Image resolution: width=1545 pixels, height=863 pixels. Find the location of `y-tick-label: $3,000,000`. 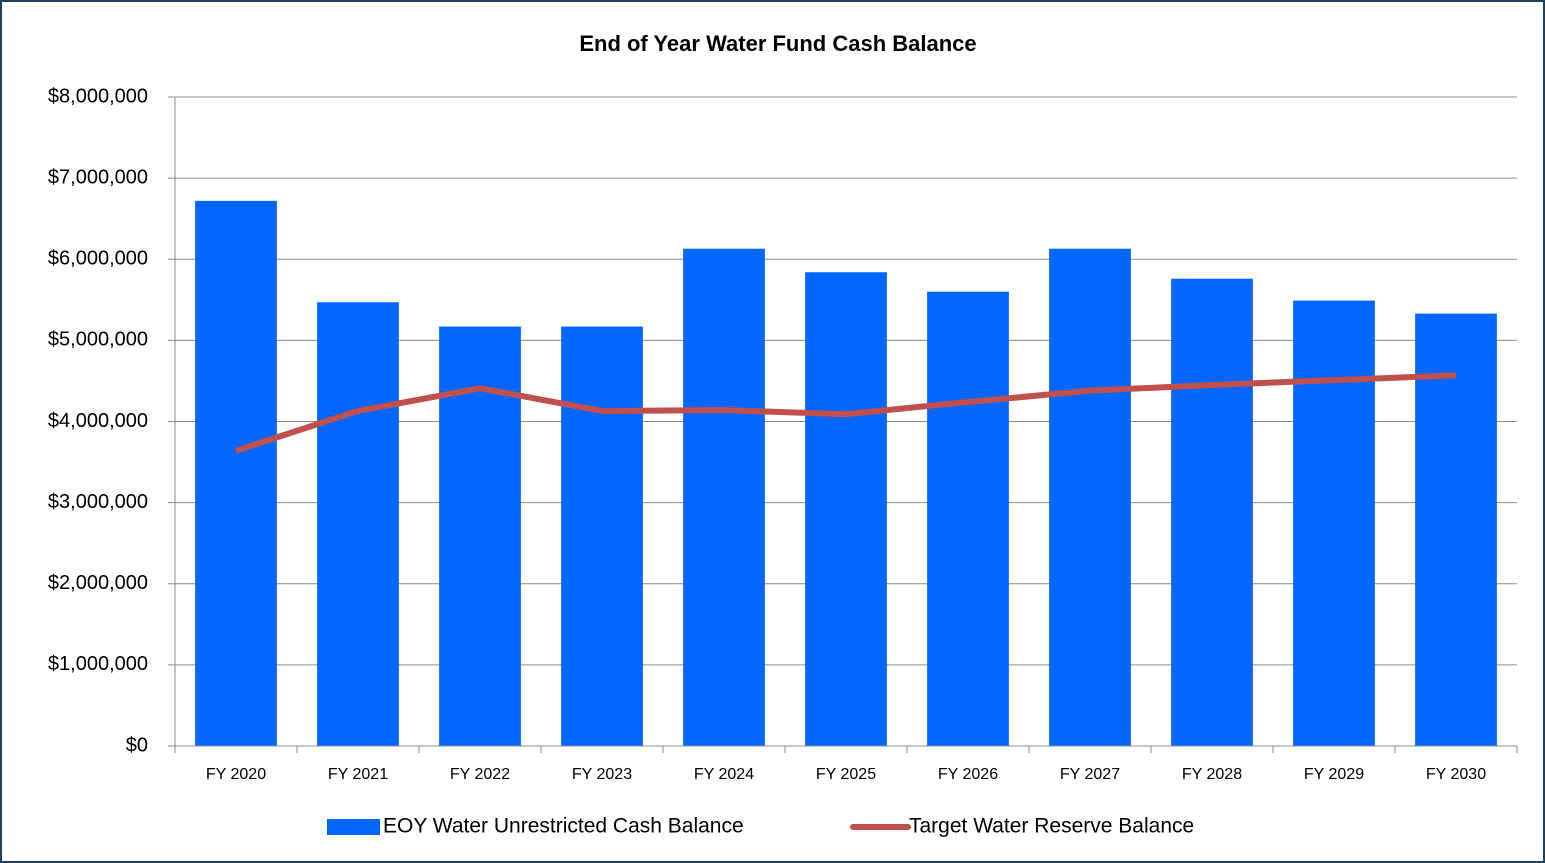

y-tick-label: $3,000,000 is located at coordinates (98, 502).